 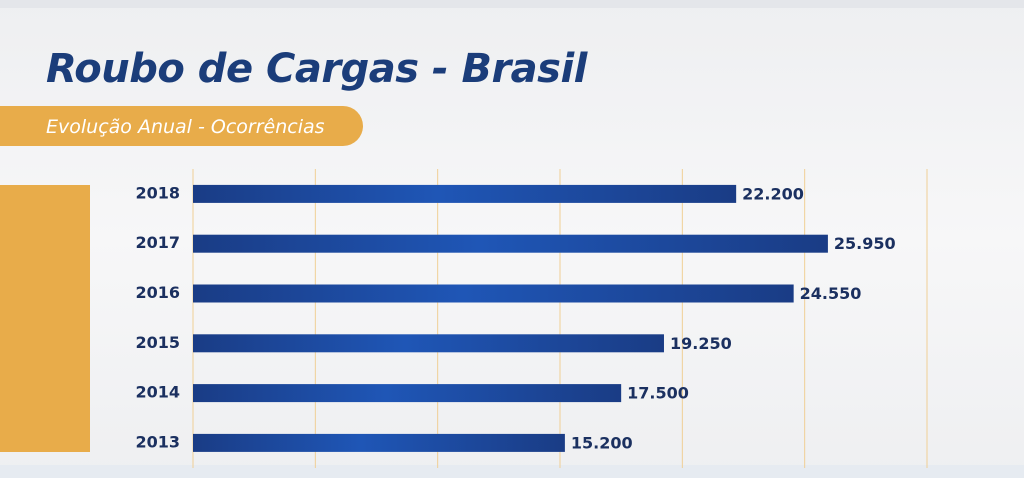 I want to click on chart-subtitle: Evolução Anual - Ocorrências, so click(x=185, y=127).